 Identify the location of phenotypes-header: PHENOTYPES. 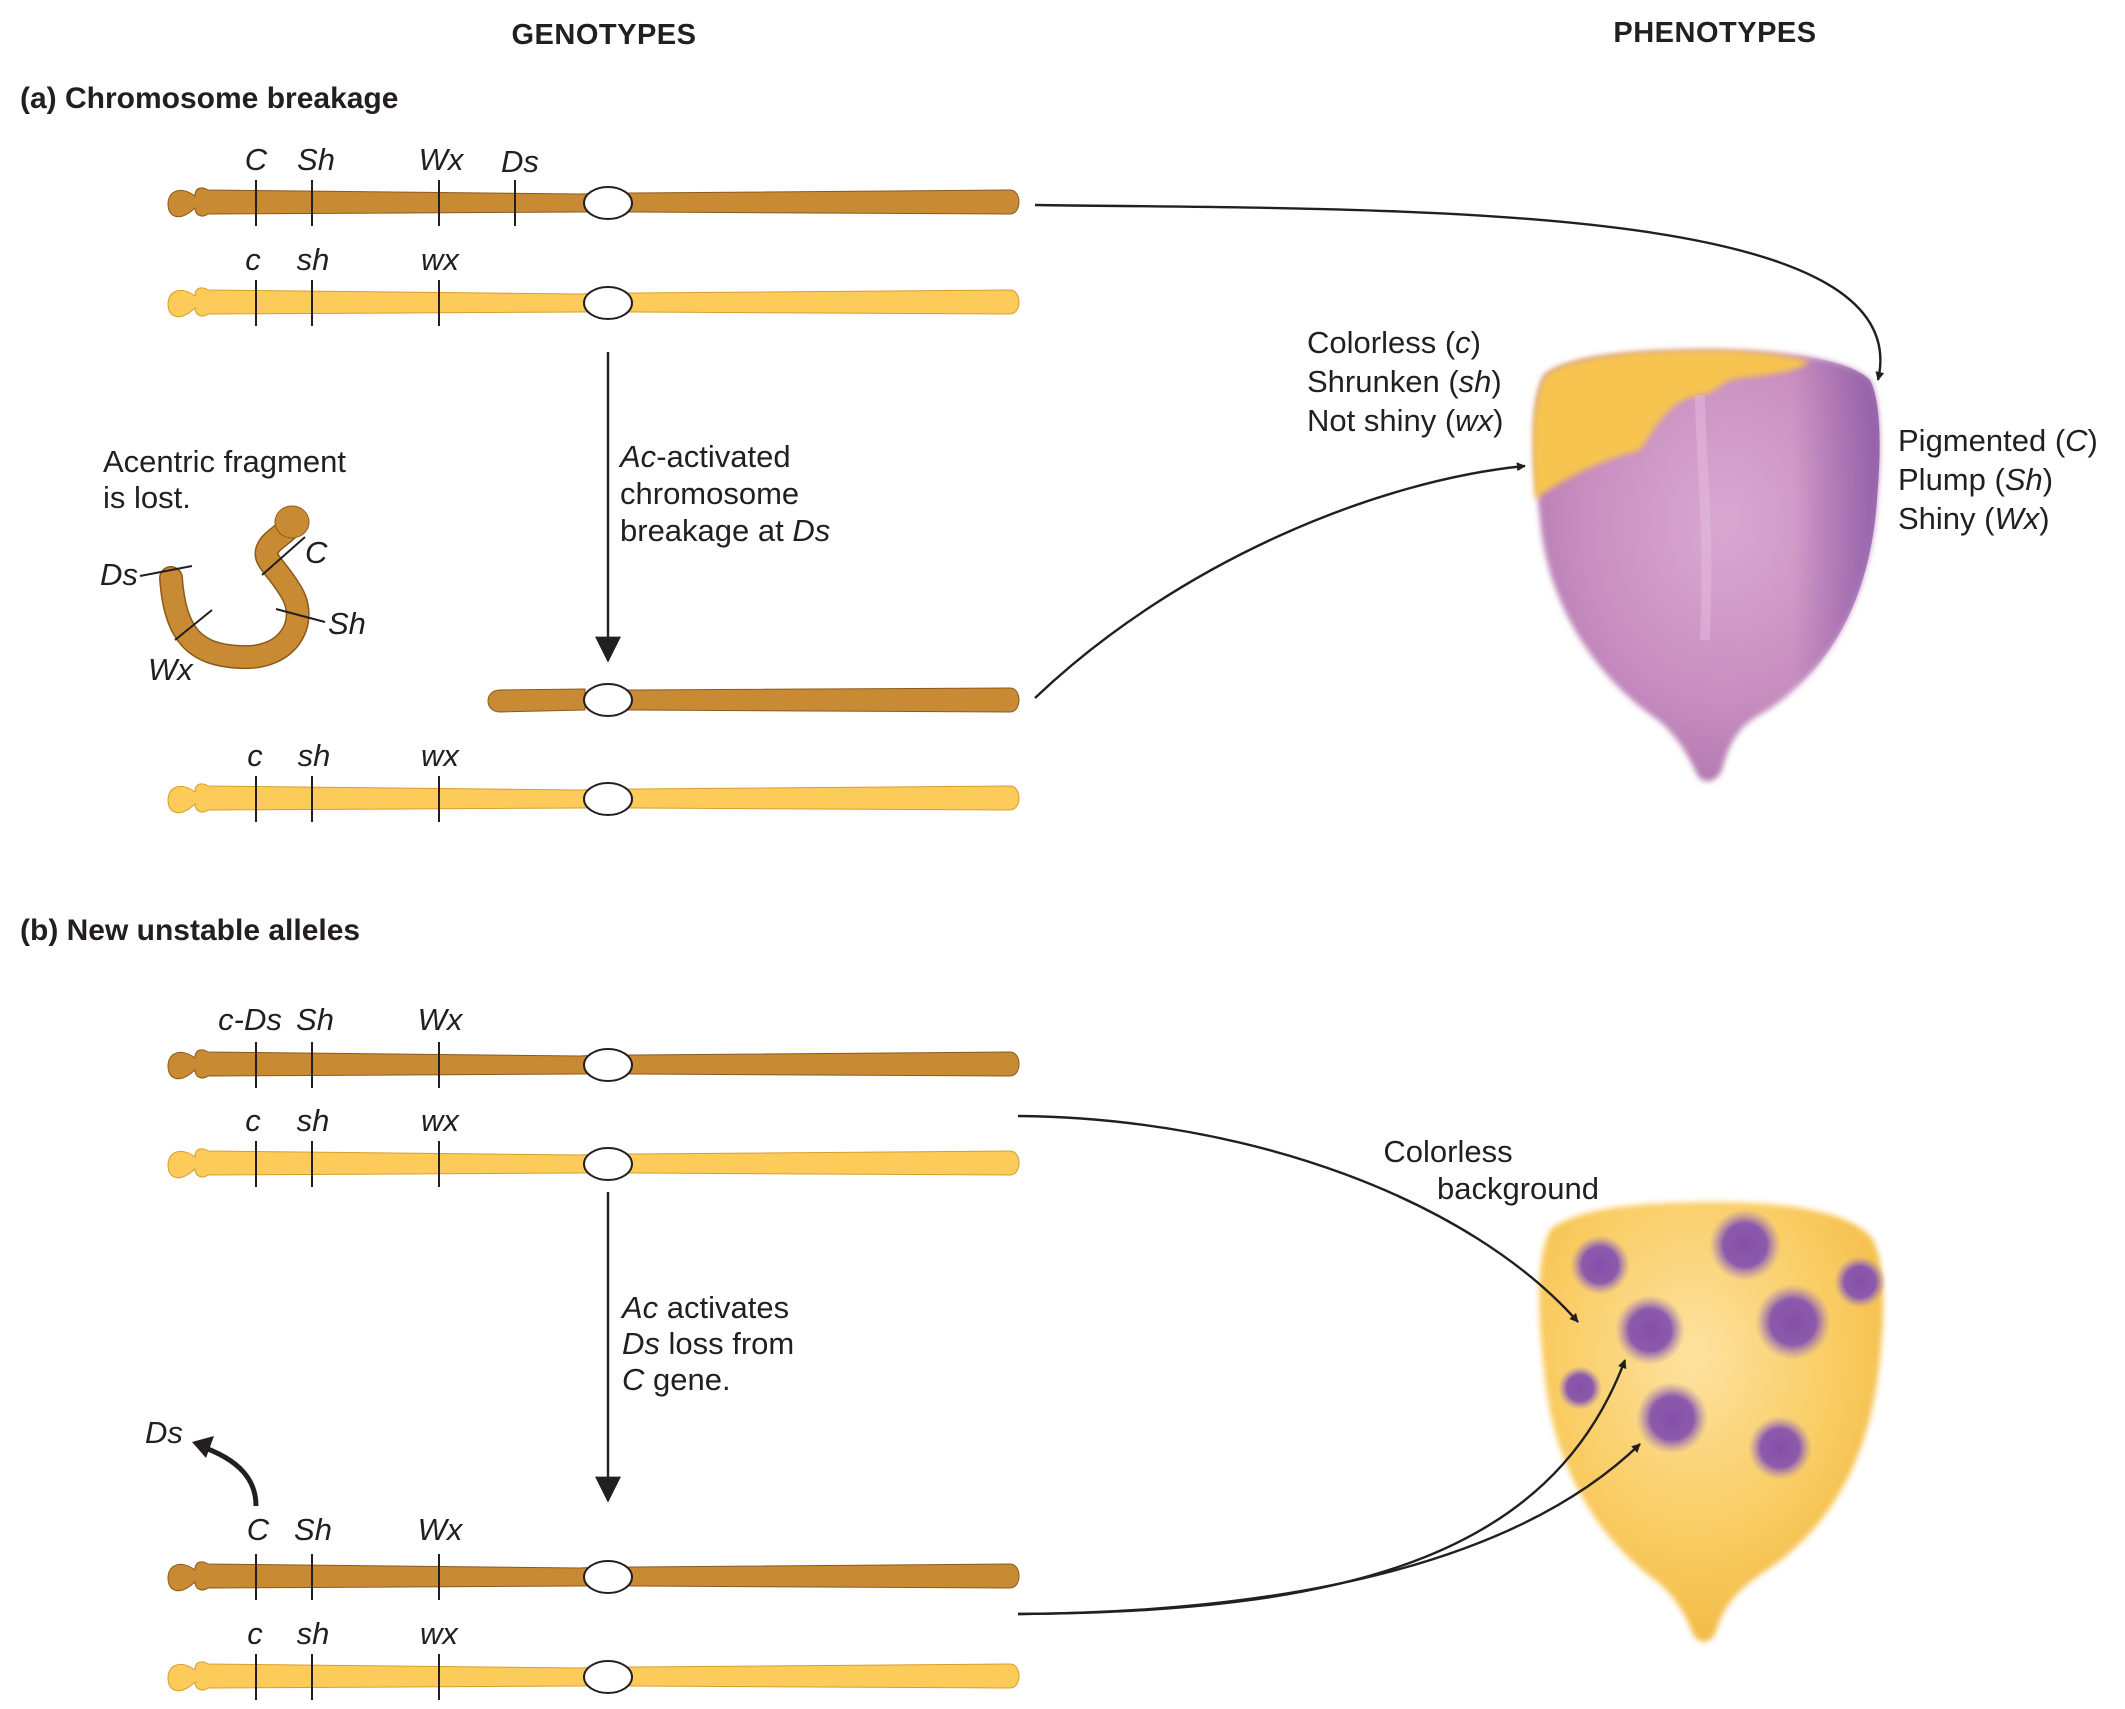
(1714, 33).